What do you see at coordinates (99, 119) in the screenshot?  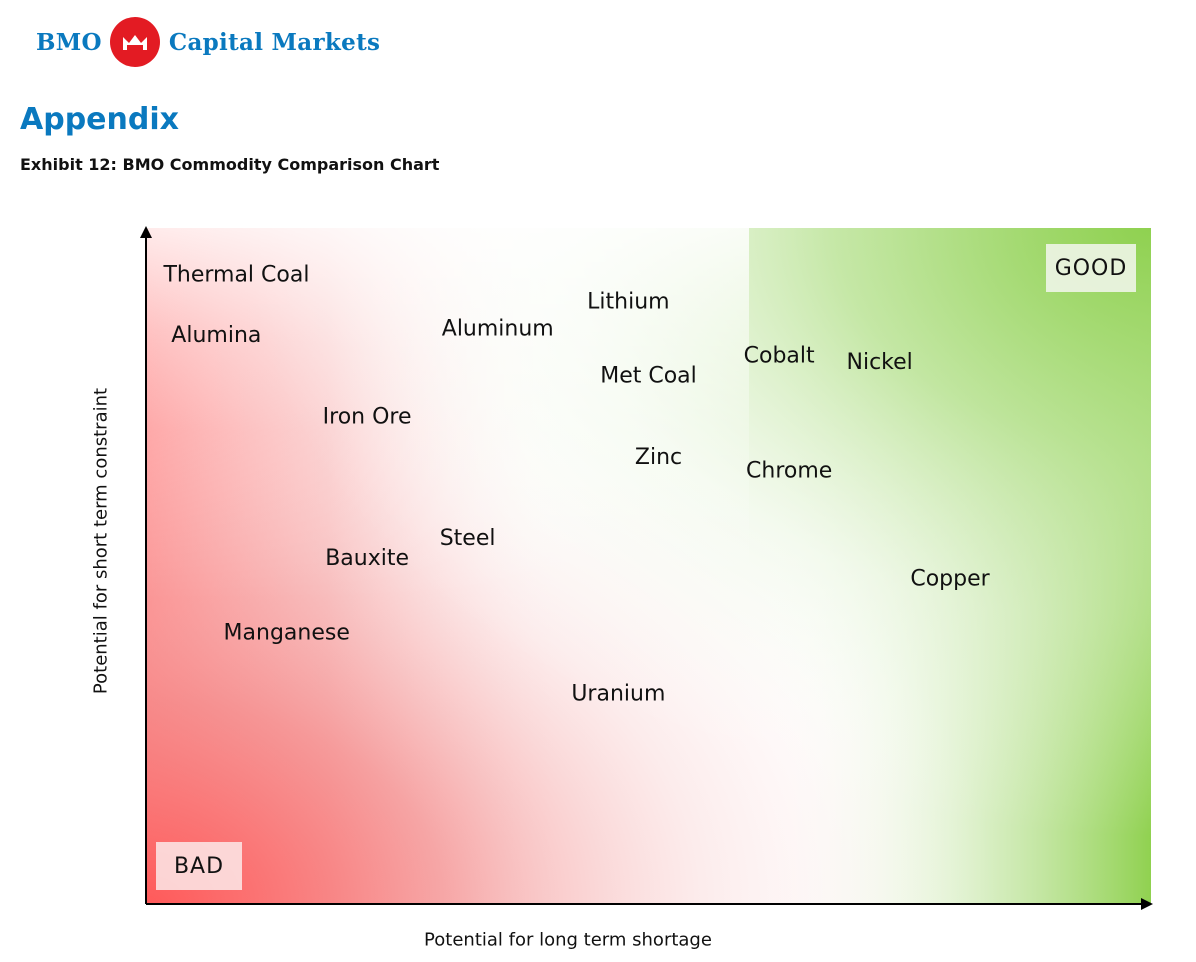 I see `section-title: Appendix` at bounding box center [99, 119].